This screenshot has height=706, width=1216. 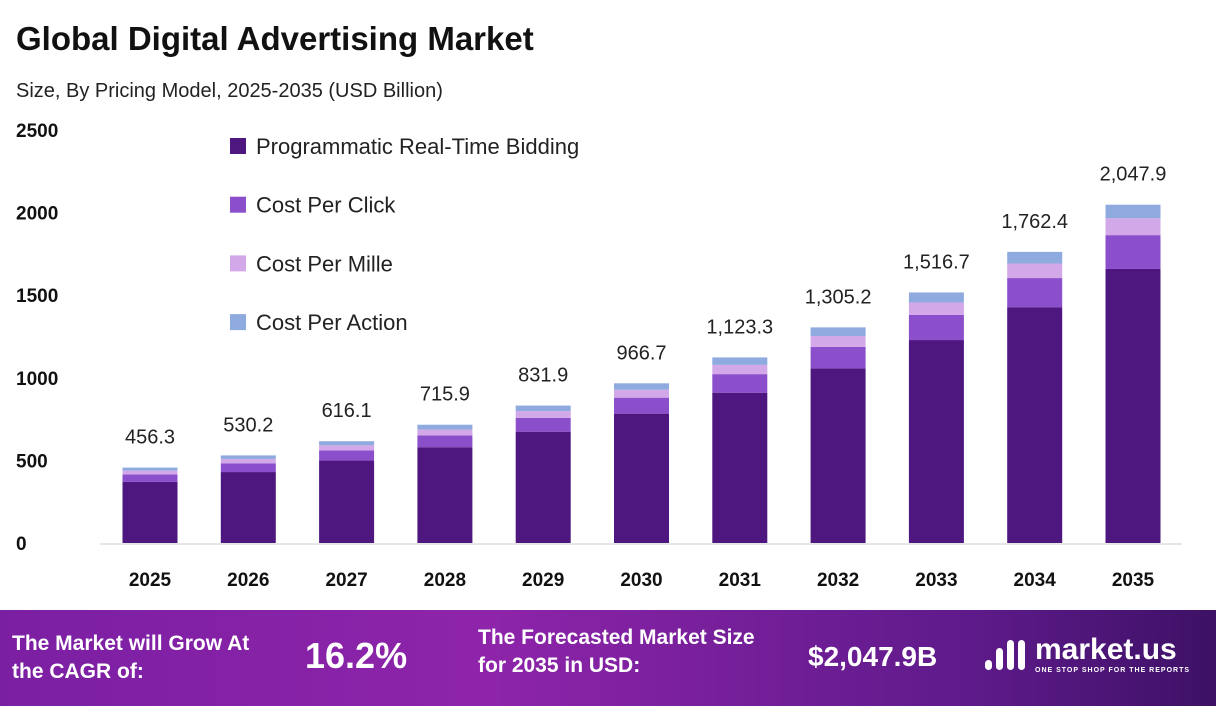 I want to click on x-tick-label: 2033, so click(x=936, y=580).